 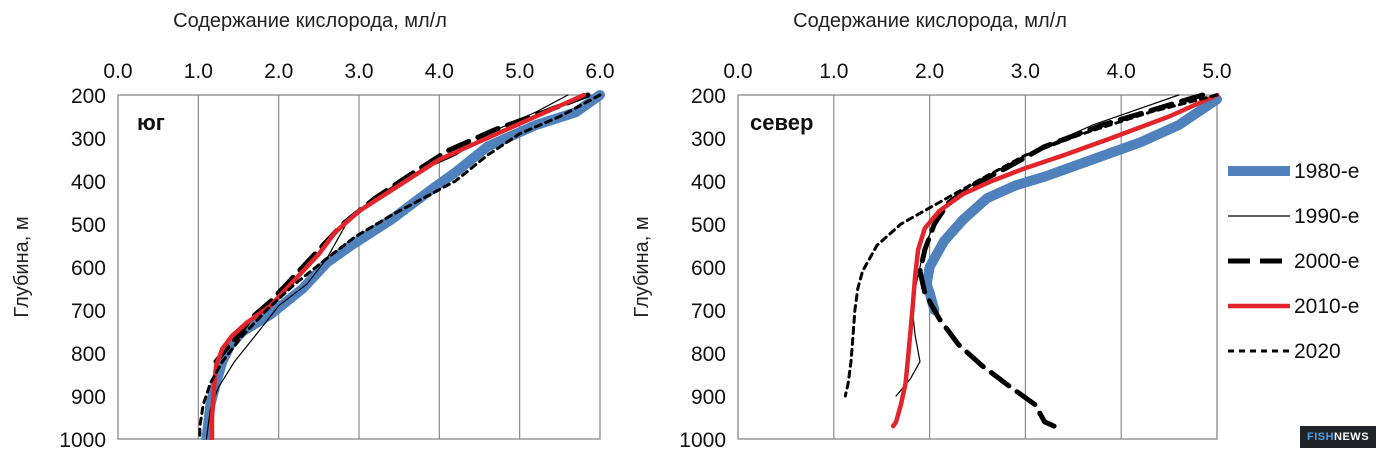 I want to click on x-tick-label: 6.0, so click(x=599, y=71).